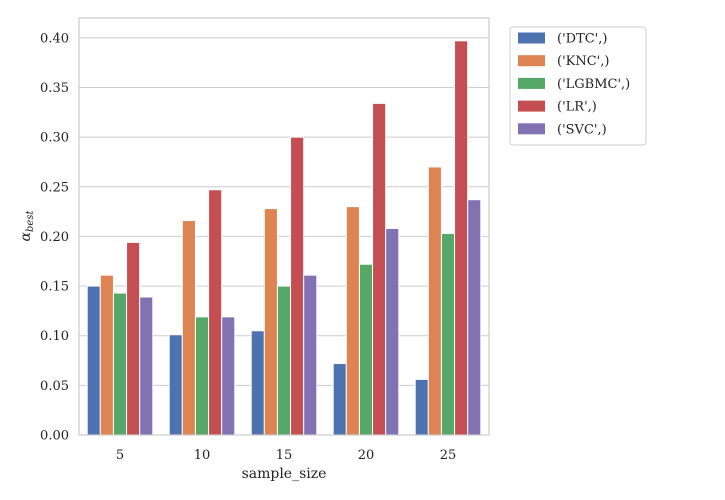 Image resolution: width=725 pixels, height=500 pixels. I want to click on y-tick-label: 0.25, so click(54, 187).